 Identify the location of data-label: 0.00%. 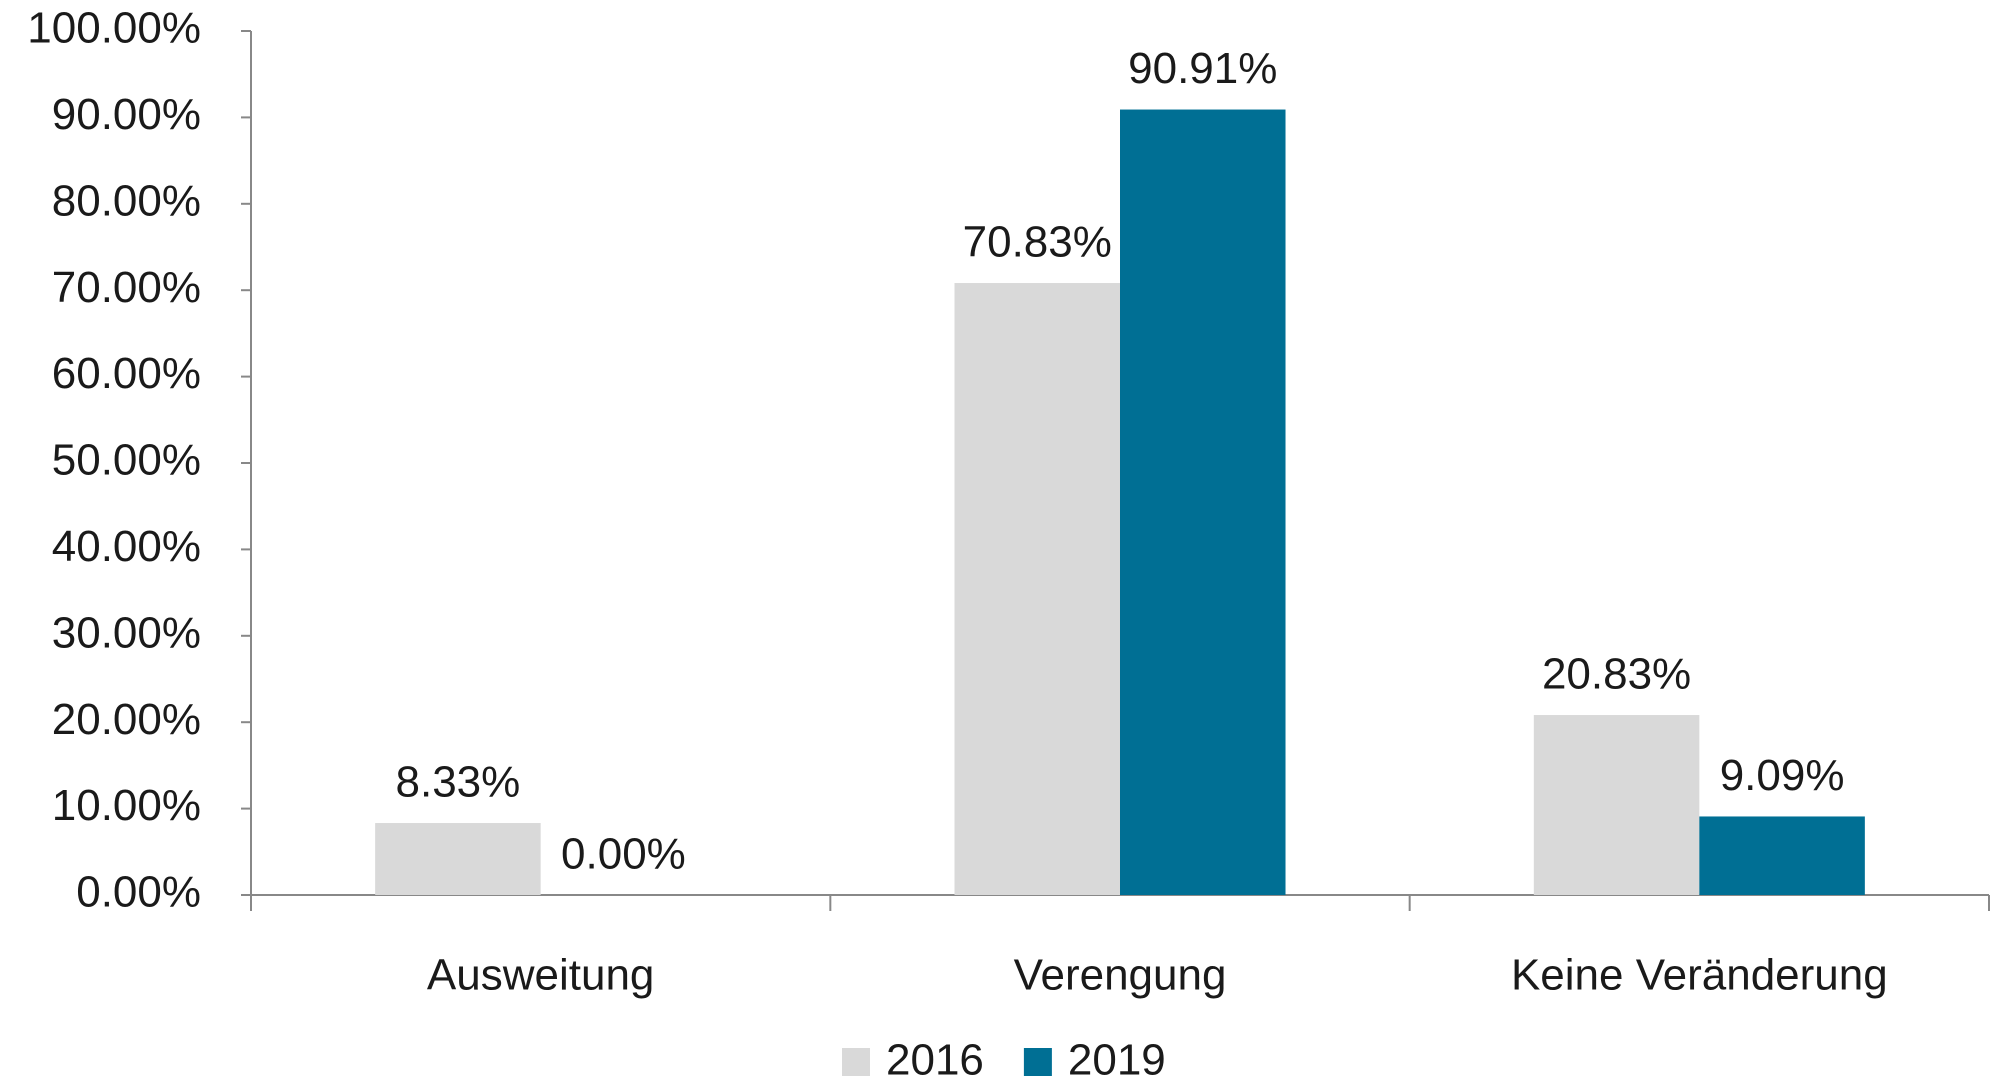
(623, 854).